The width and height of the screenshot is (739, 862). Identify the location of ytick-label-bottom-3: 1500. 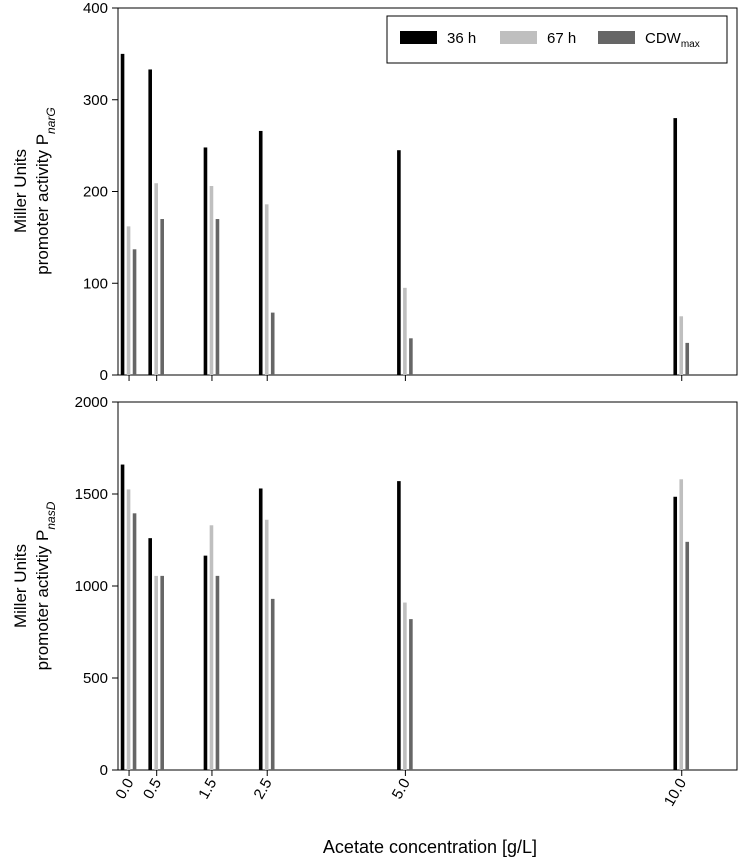
(91, 494).